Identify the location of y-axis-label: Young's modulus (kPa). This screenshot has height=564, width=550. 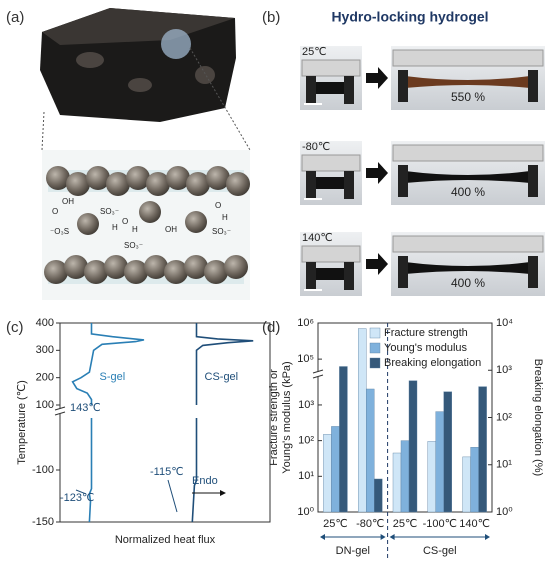
(287, 417).